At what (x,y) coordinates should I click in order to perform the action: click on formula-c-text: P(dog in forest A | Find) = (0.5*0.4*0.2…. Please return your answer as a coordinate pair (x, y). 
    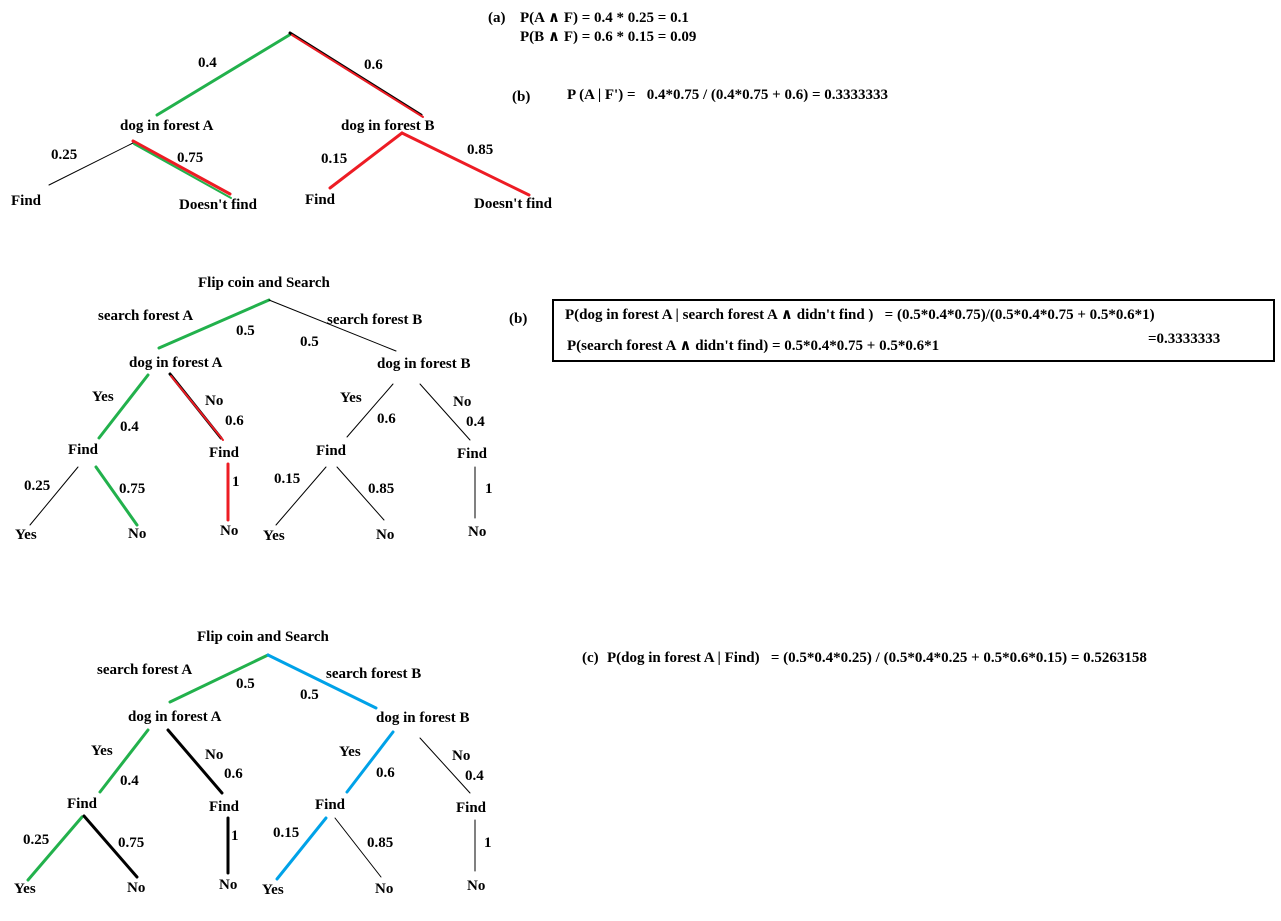
    Looking at the image, I should click on (877, 658).